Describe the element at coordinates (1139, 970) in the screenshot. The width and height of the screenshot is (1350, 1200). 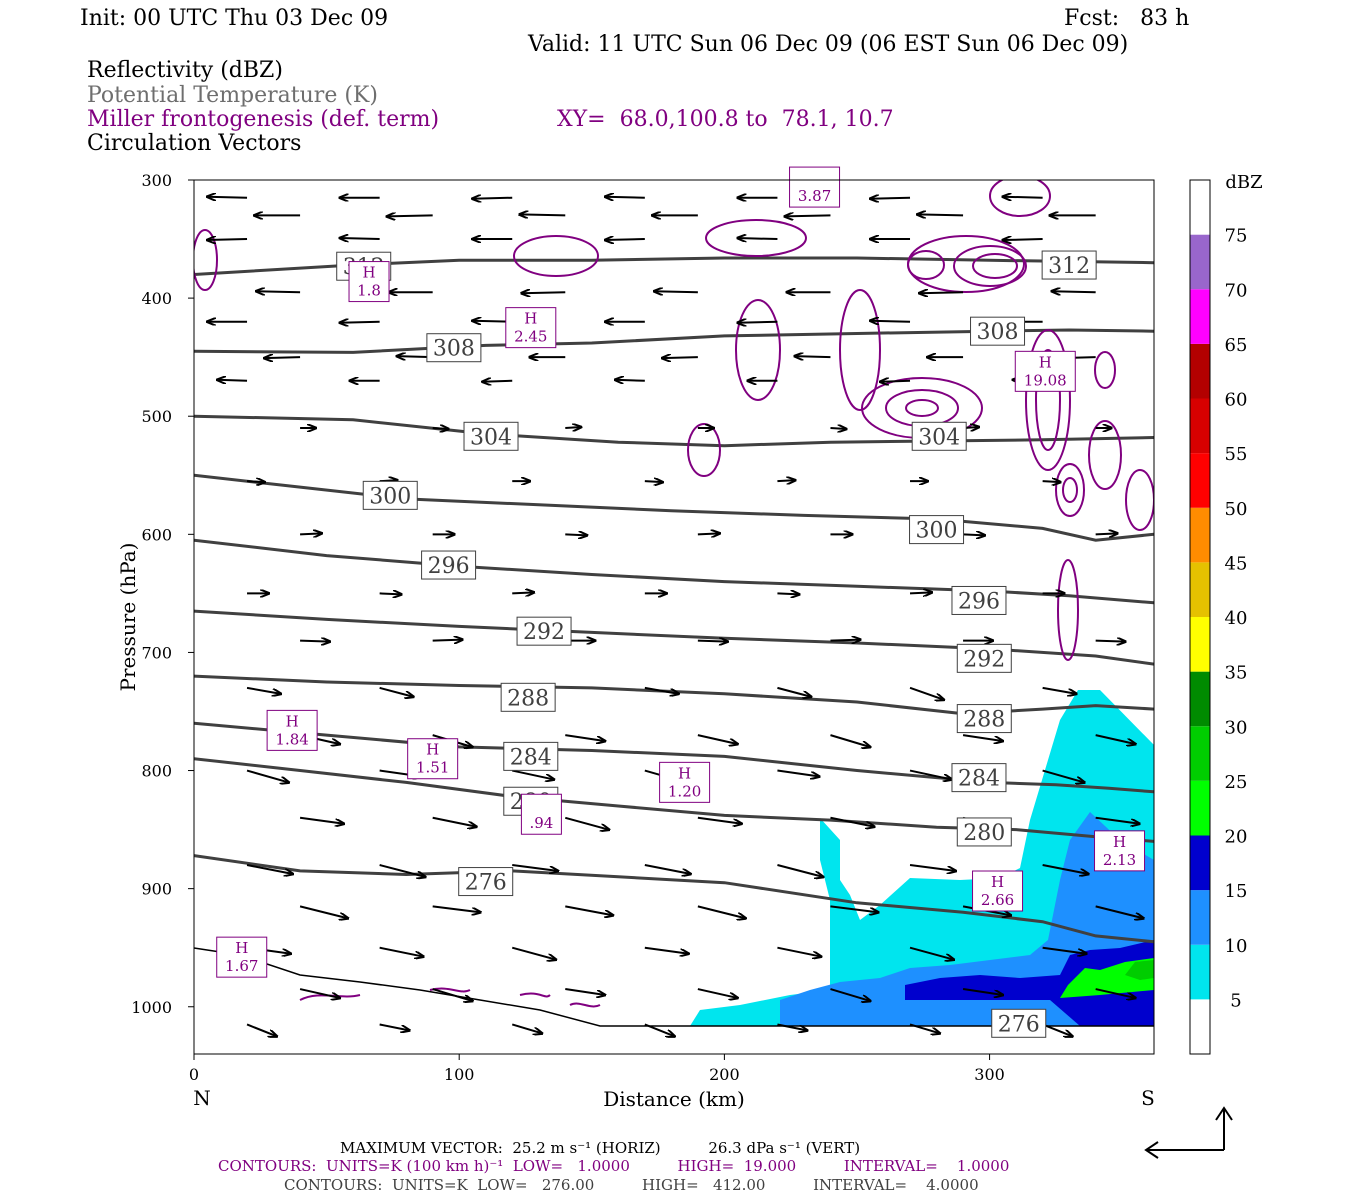
I see `reflectivity-25dbz` at that location.